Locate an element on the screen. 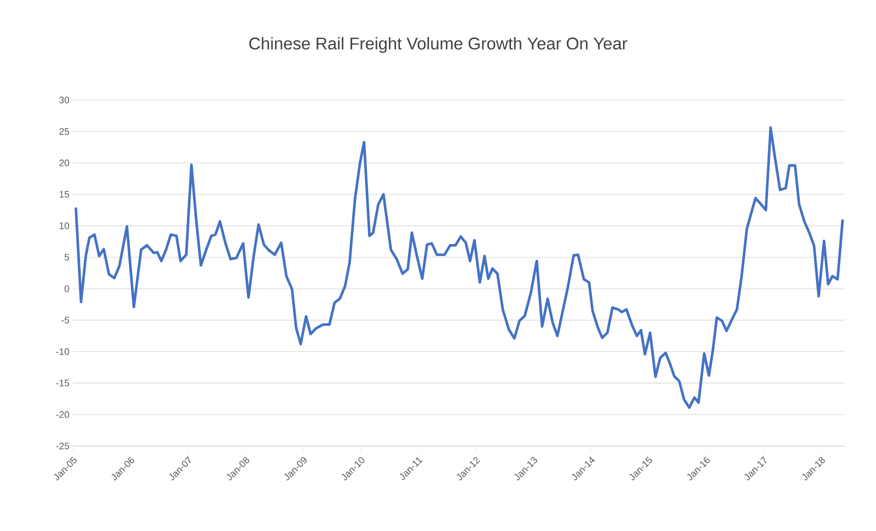 Image resolution: width=876 pixels, height=531 pixels. y-tick-label: 10 is located at coordinates (65, 226).